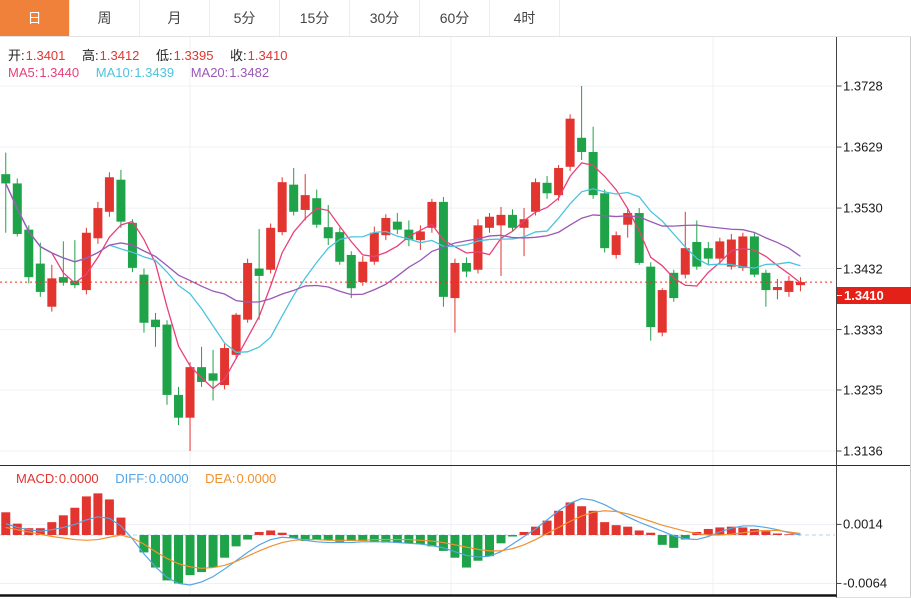 This screenshot has height=599, width=911. What do you see at coordinates (209, 72) in the screenshot?
I see `ma20-label: MA20:` at bounding box center [209, 72].